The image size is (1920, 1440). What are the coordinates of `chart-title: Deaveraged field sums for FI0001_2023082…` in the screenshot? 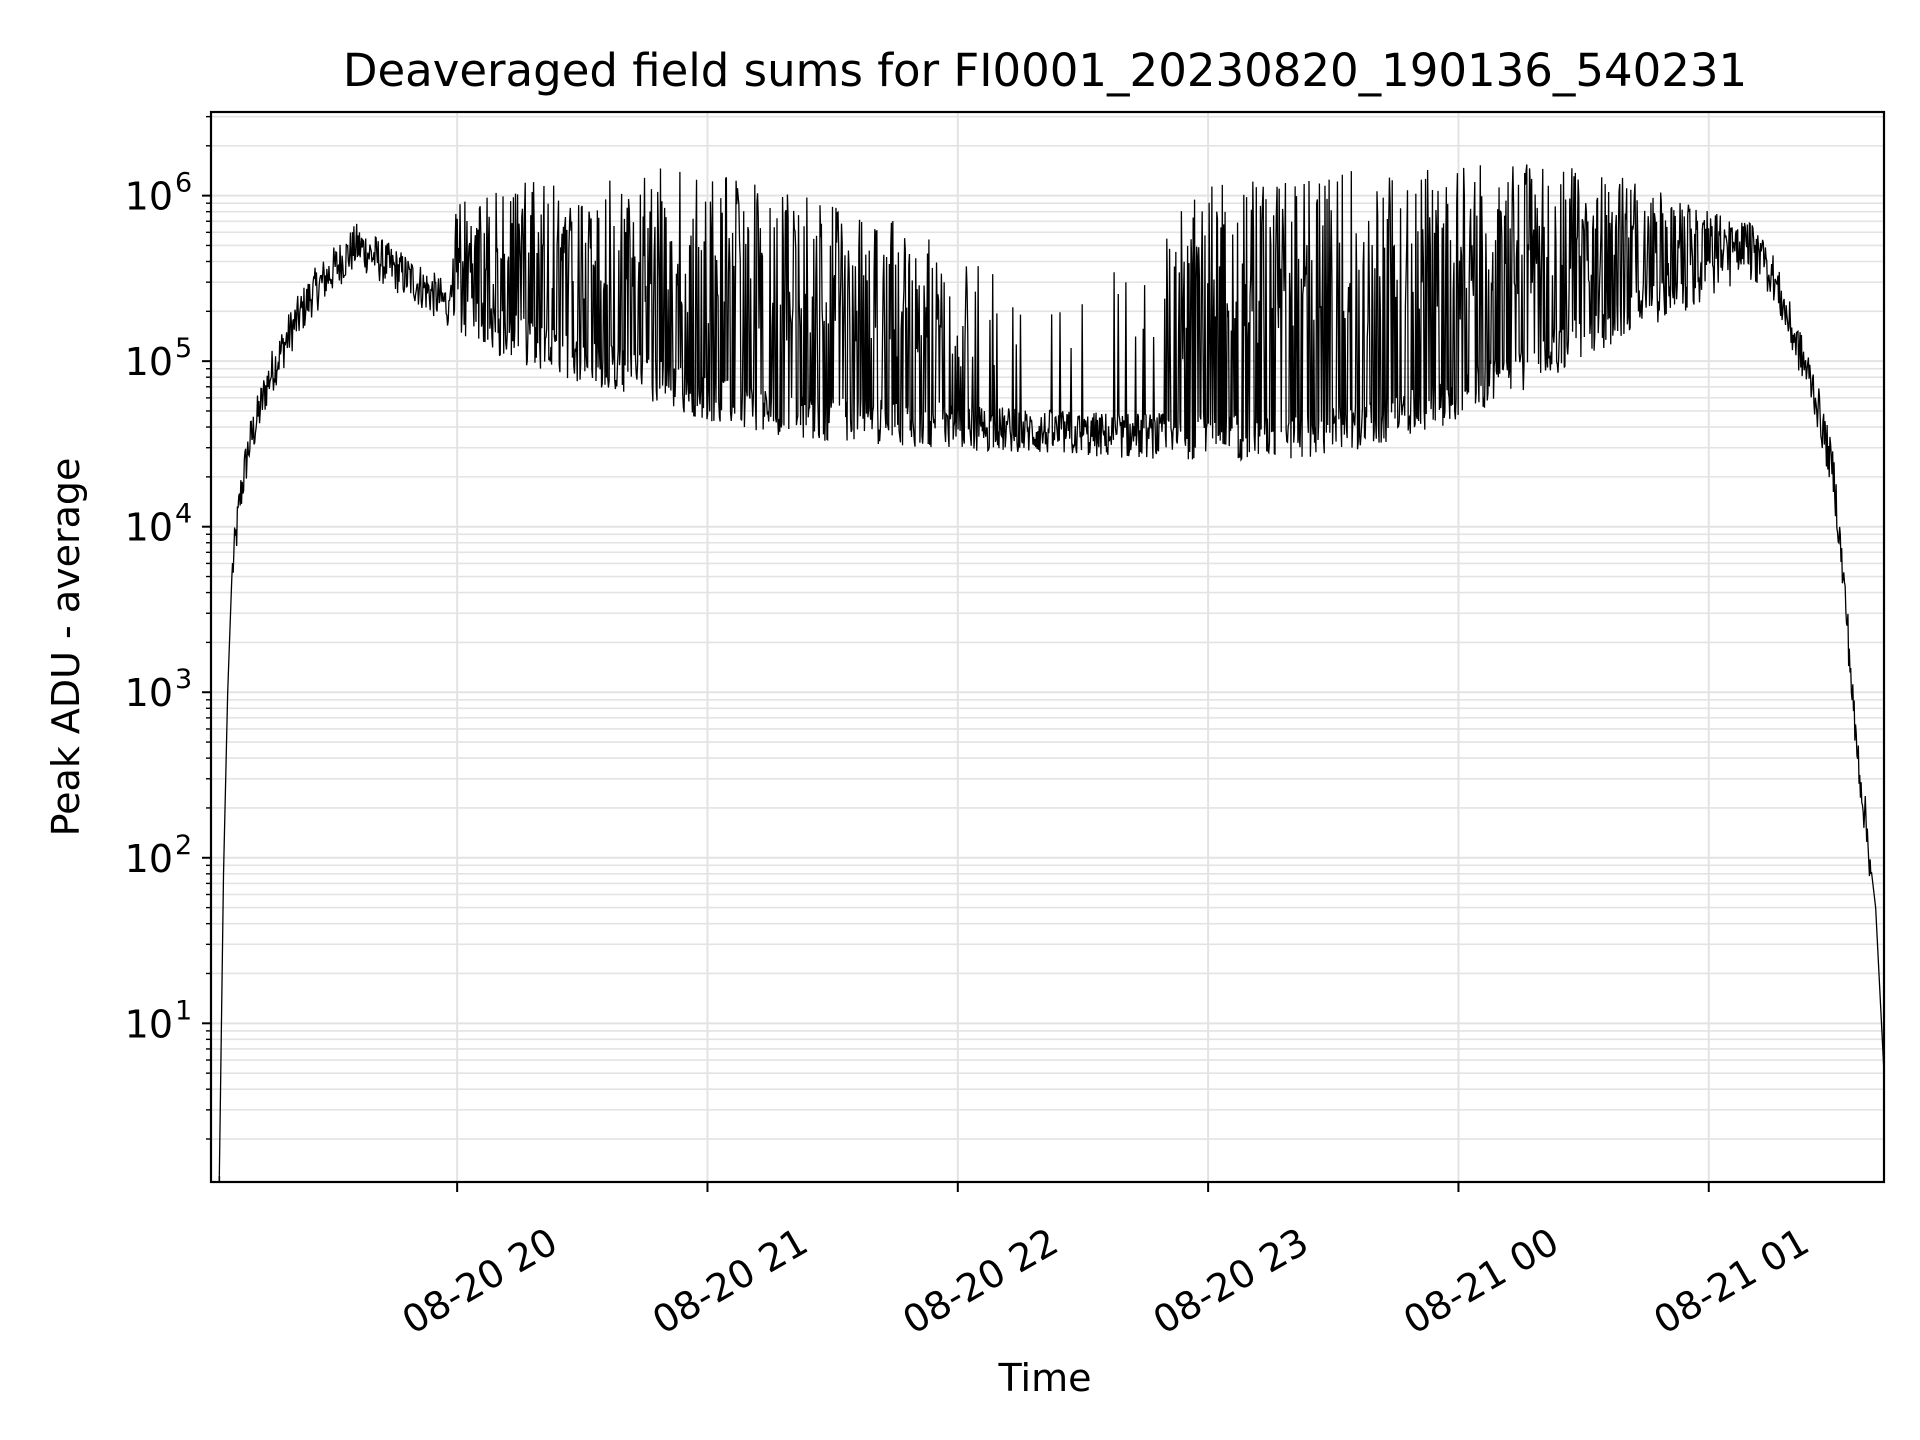 It's located at (1045, 70).